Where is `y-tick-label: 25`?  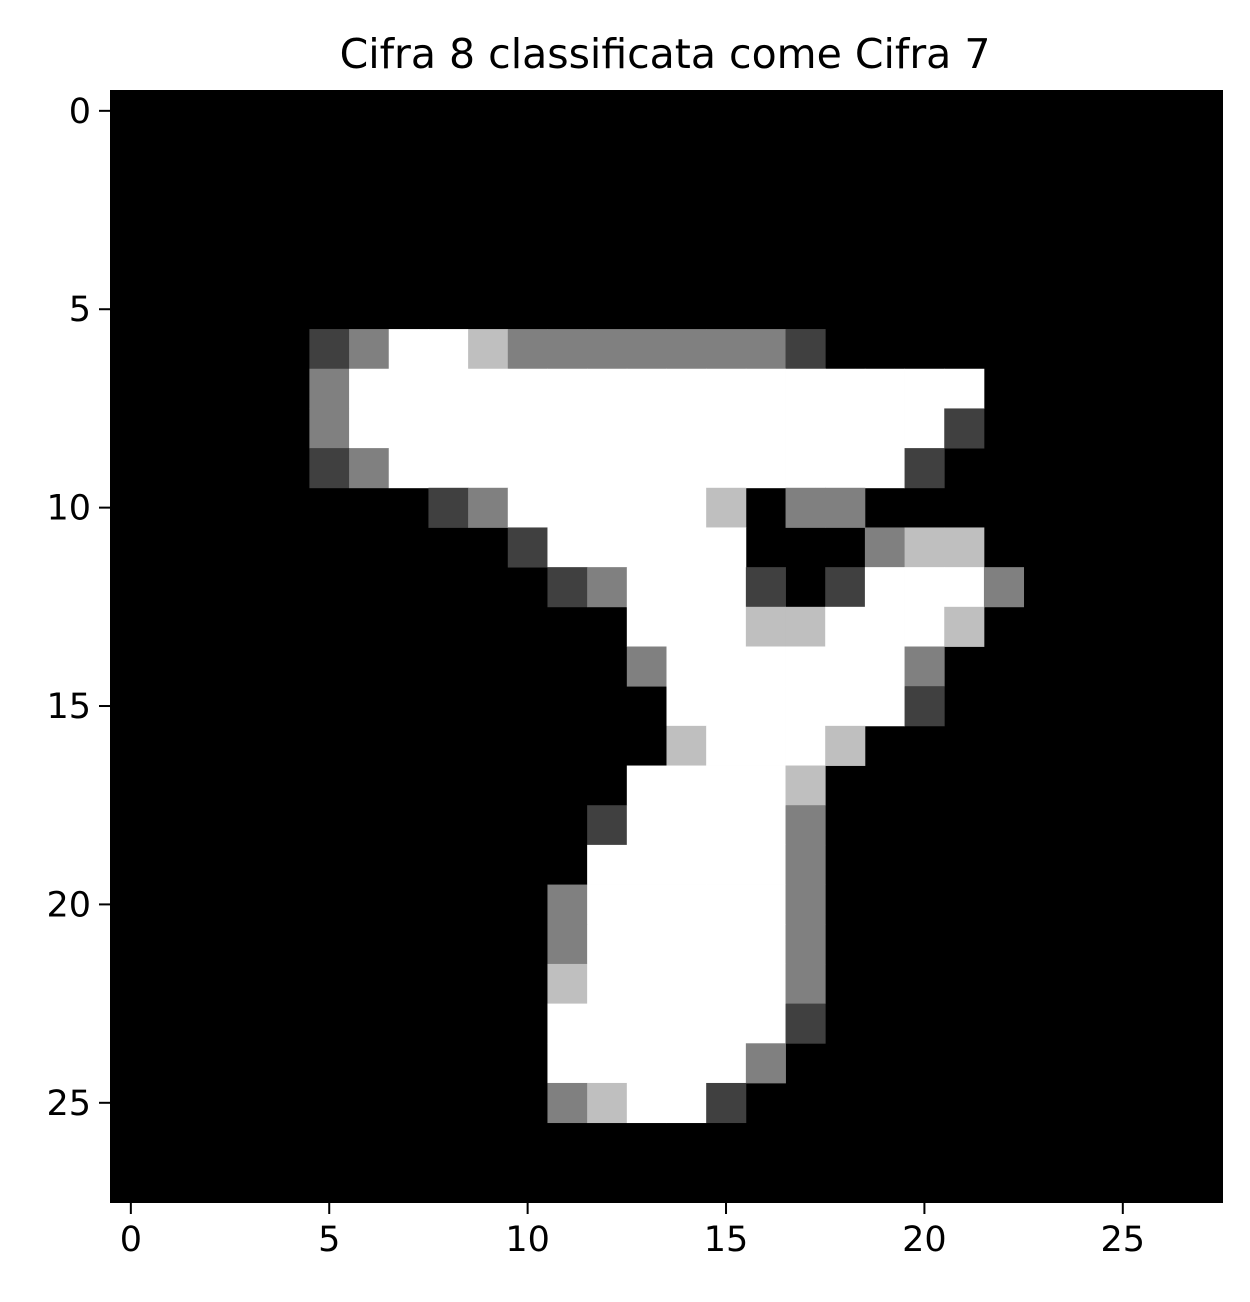 y-tick-label: 25 is located at coordinates (68, 1104).